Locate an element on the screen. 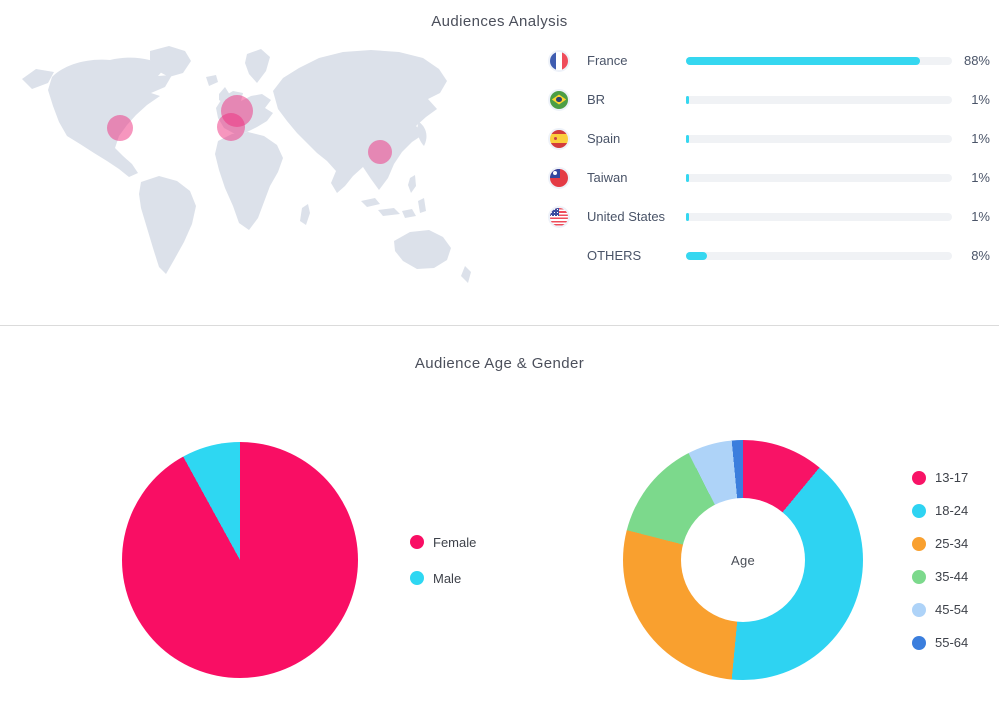  legend-label: 18-24 is located at coordinates (952, 510).